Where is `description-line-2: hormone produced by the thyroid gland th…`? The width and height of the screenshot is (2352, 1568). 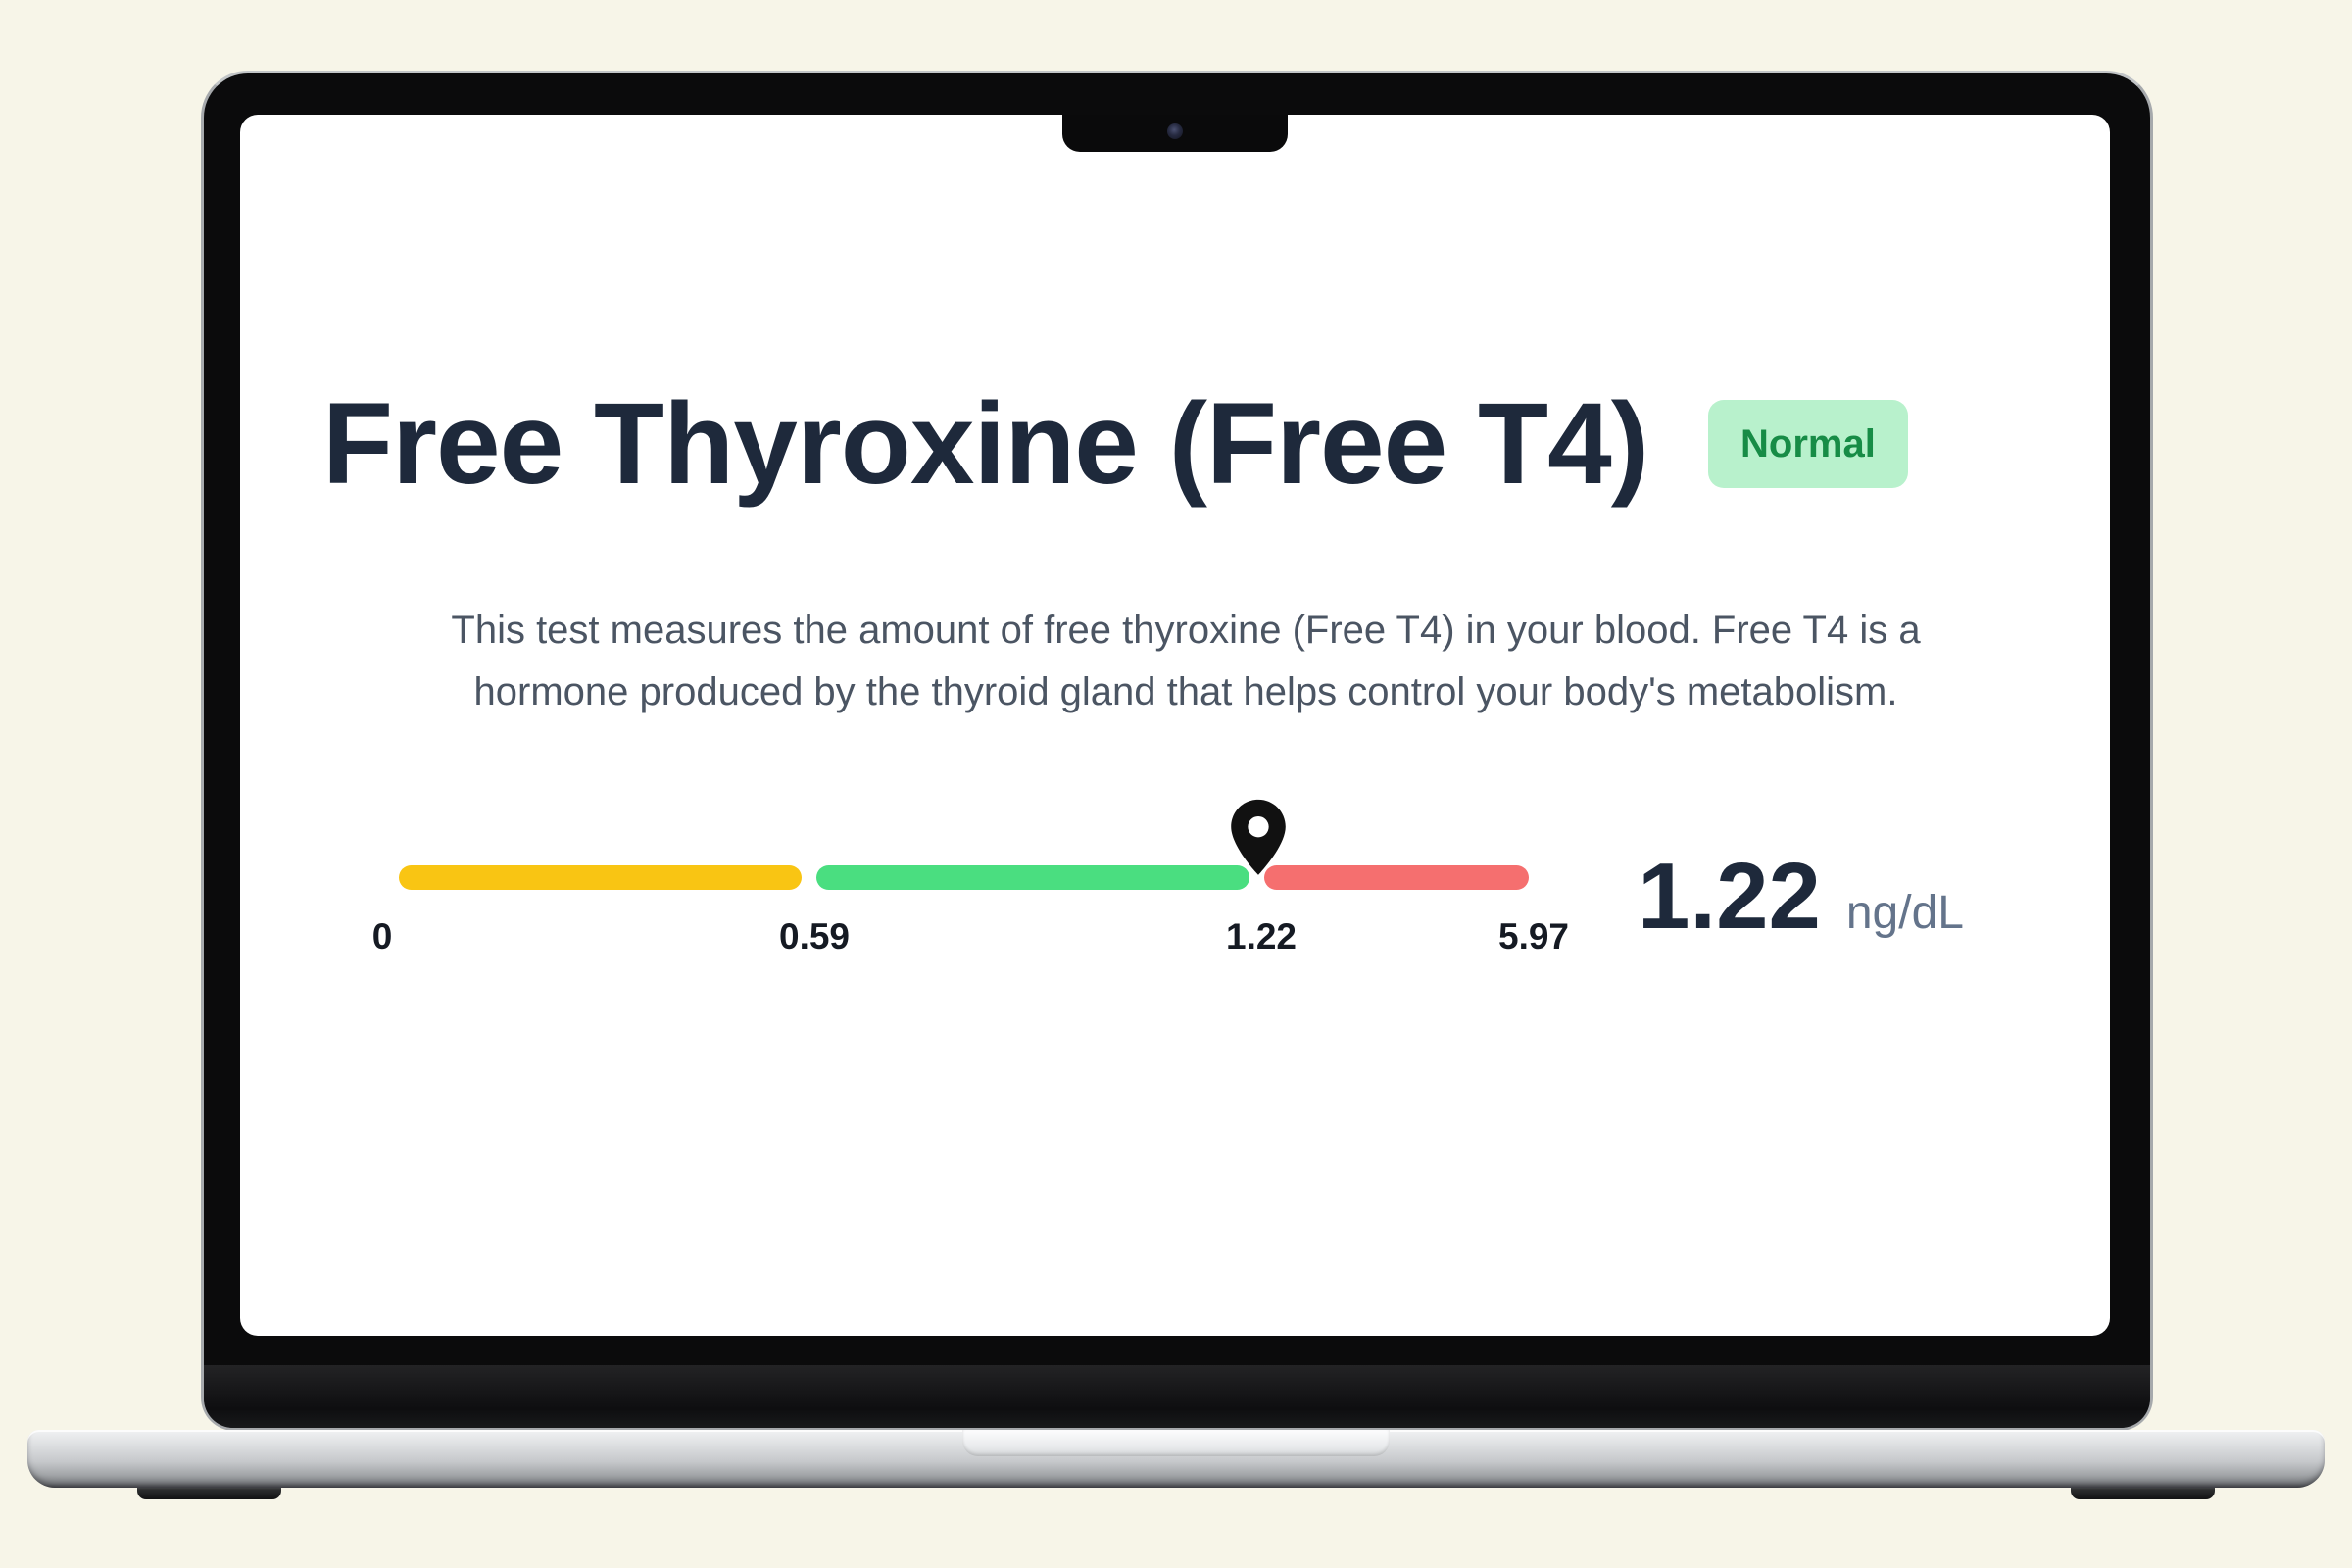
description-line-2: hormone produced by the thyroid gland th… is located at coordinates (1185, 691).